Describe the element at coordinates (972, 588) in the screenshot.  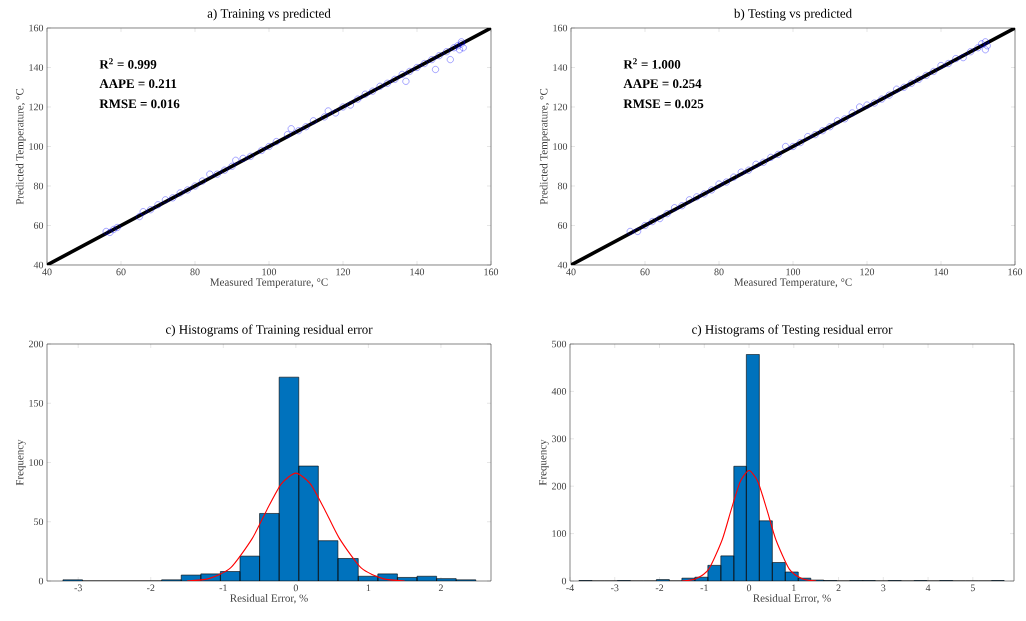
I see `x-tick-label: 5` at that location.